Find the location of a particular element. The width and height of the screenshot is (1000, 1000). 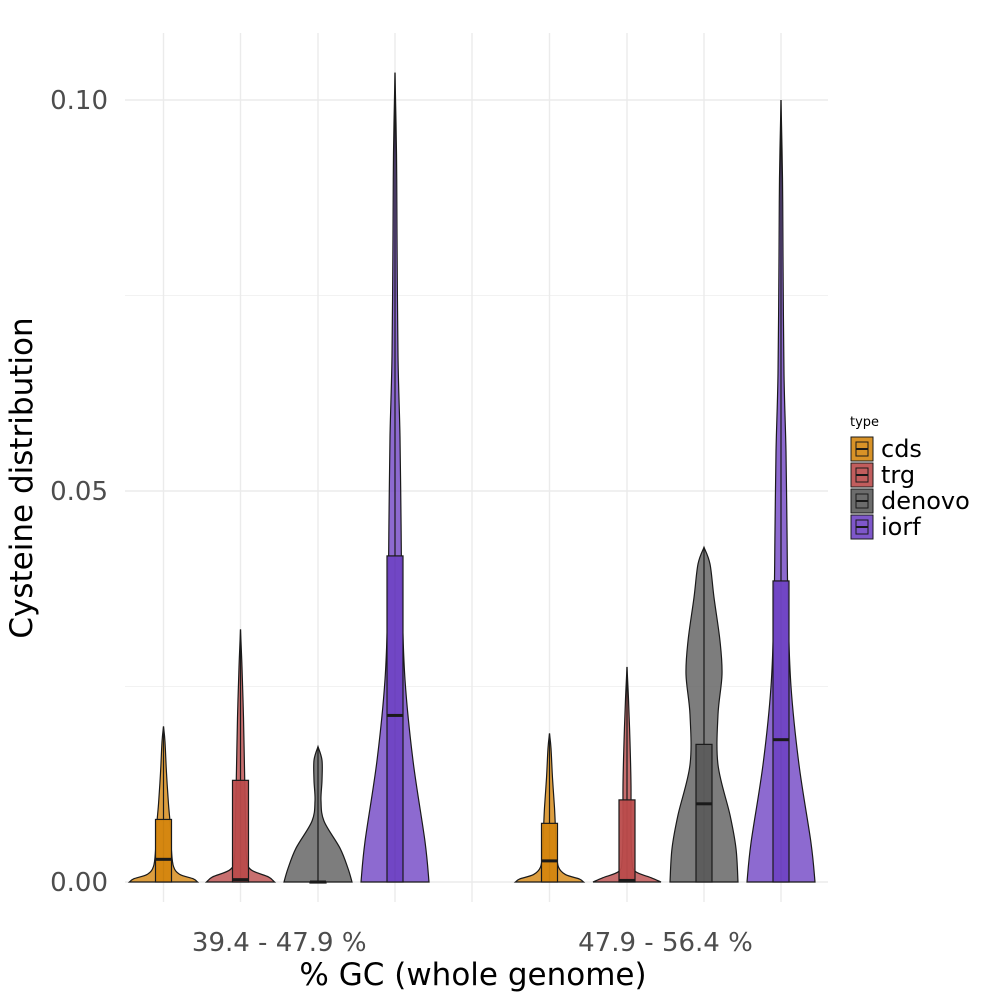

y-tick-label: 0.00 is located at coordinates (79, 883).